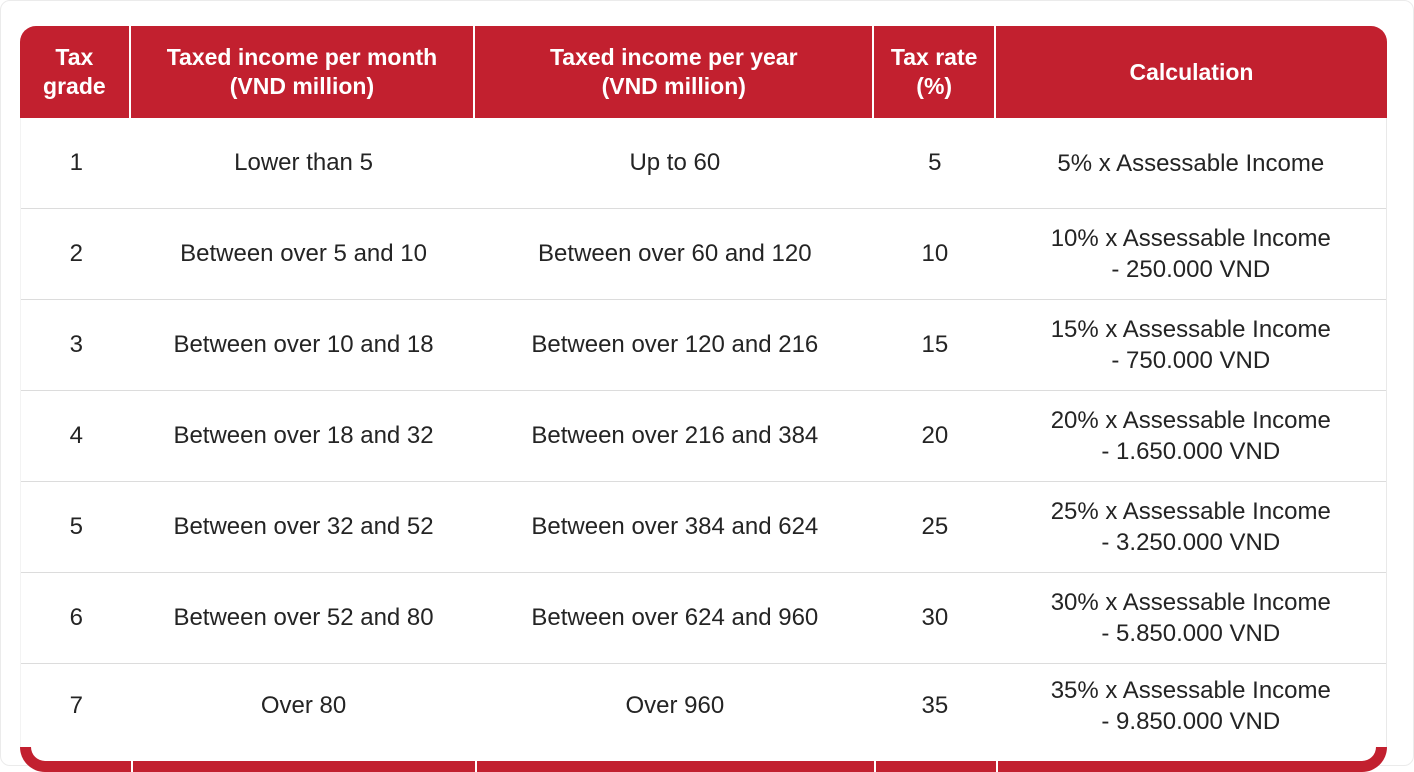  I want to click on cell-tax-rate: 30, so click(935, 617).